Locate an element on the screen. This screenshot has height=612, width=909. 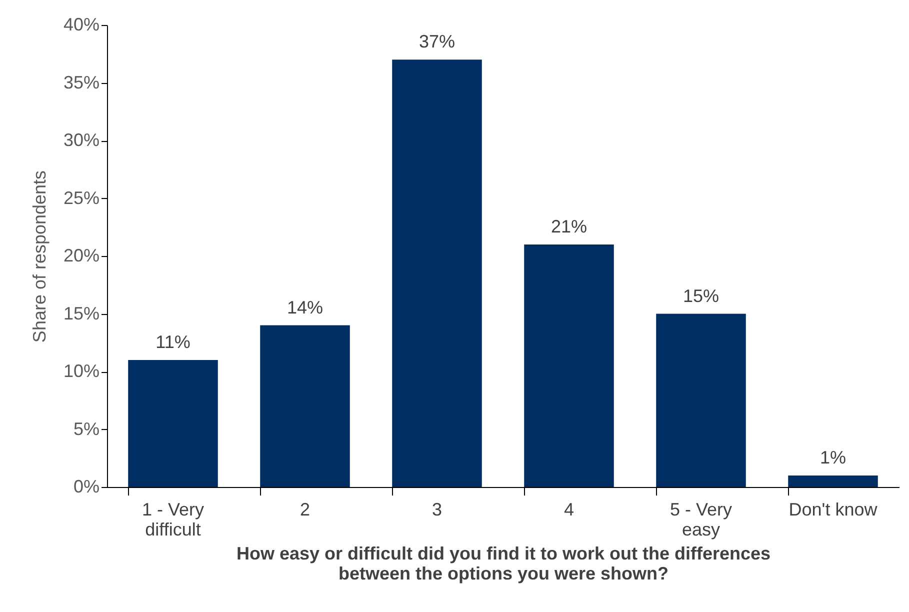
x-tick-label: 4 is located at coordinates (569, 510).